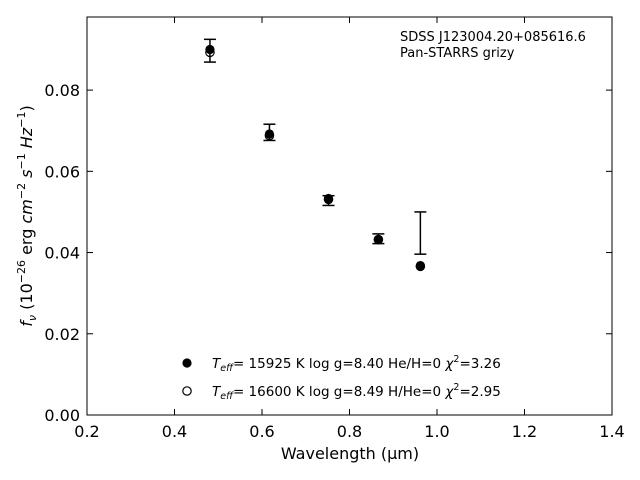 Image resolution: width=640 pixels, height=480 pixels. What do you see at coordinates (356, 364) in the screenshot?
I see `legend-label-series-1: Teff= 15925 K log g=8.40 He/H=0 χ2=3.26` at bounding box center [356, 364].